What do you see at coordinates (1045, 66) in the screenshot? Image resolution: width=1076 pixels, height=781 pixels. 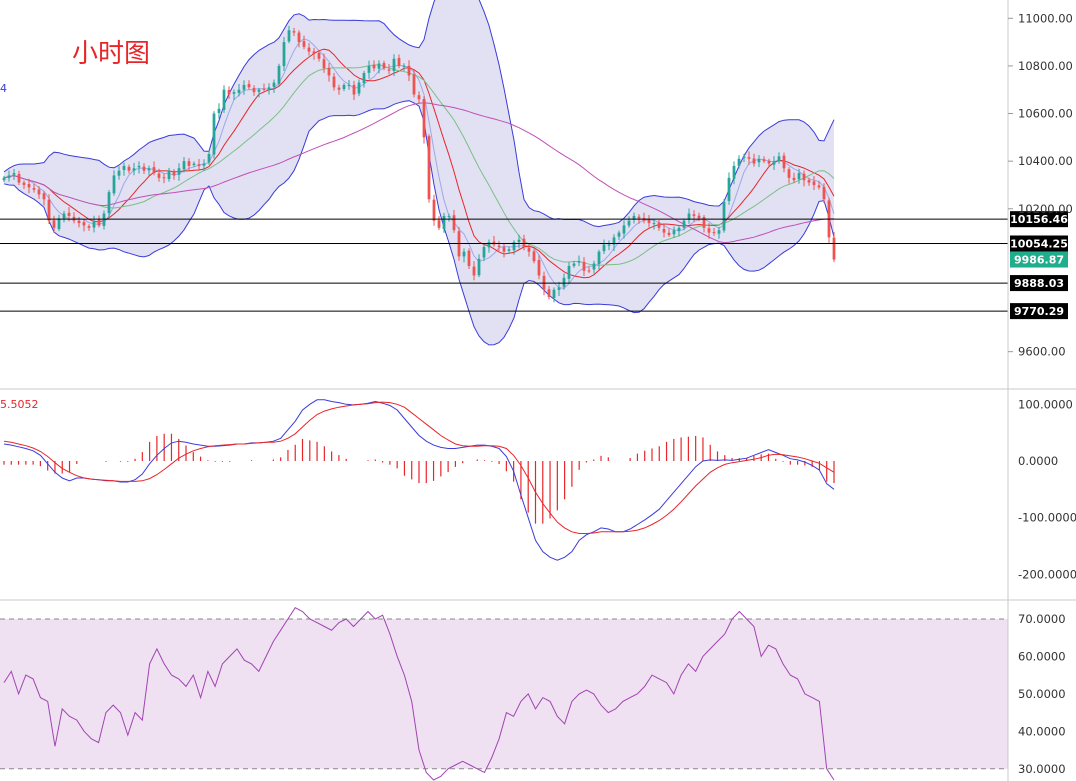 I see `price-tick-label: 10800.00` at bounding box center [1045, 66].